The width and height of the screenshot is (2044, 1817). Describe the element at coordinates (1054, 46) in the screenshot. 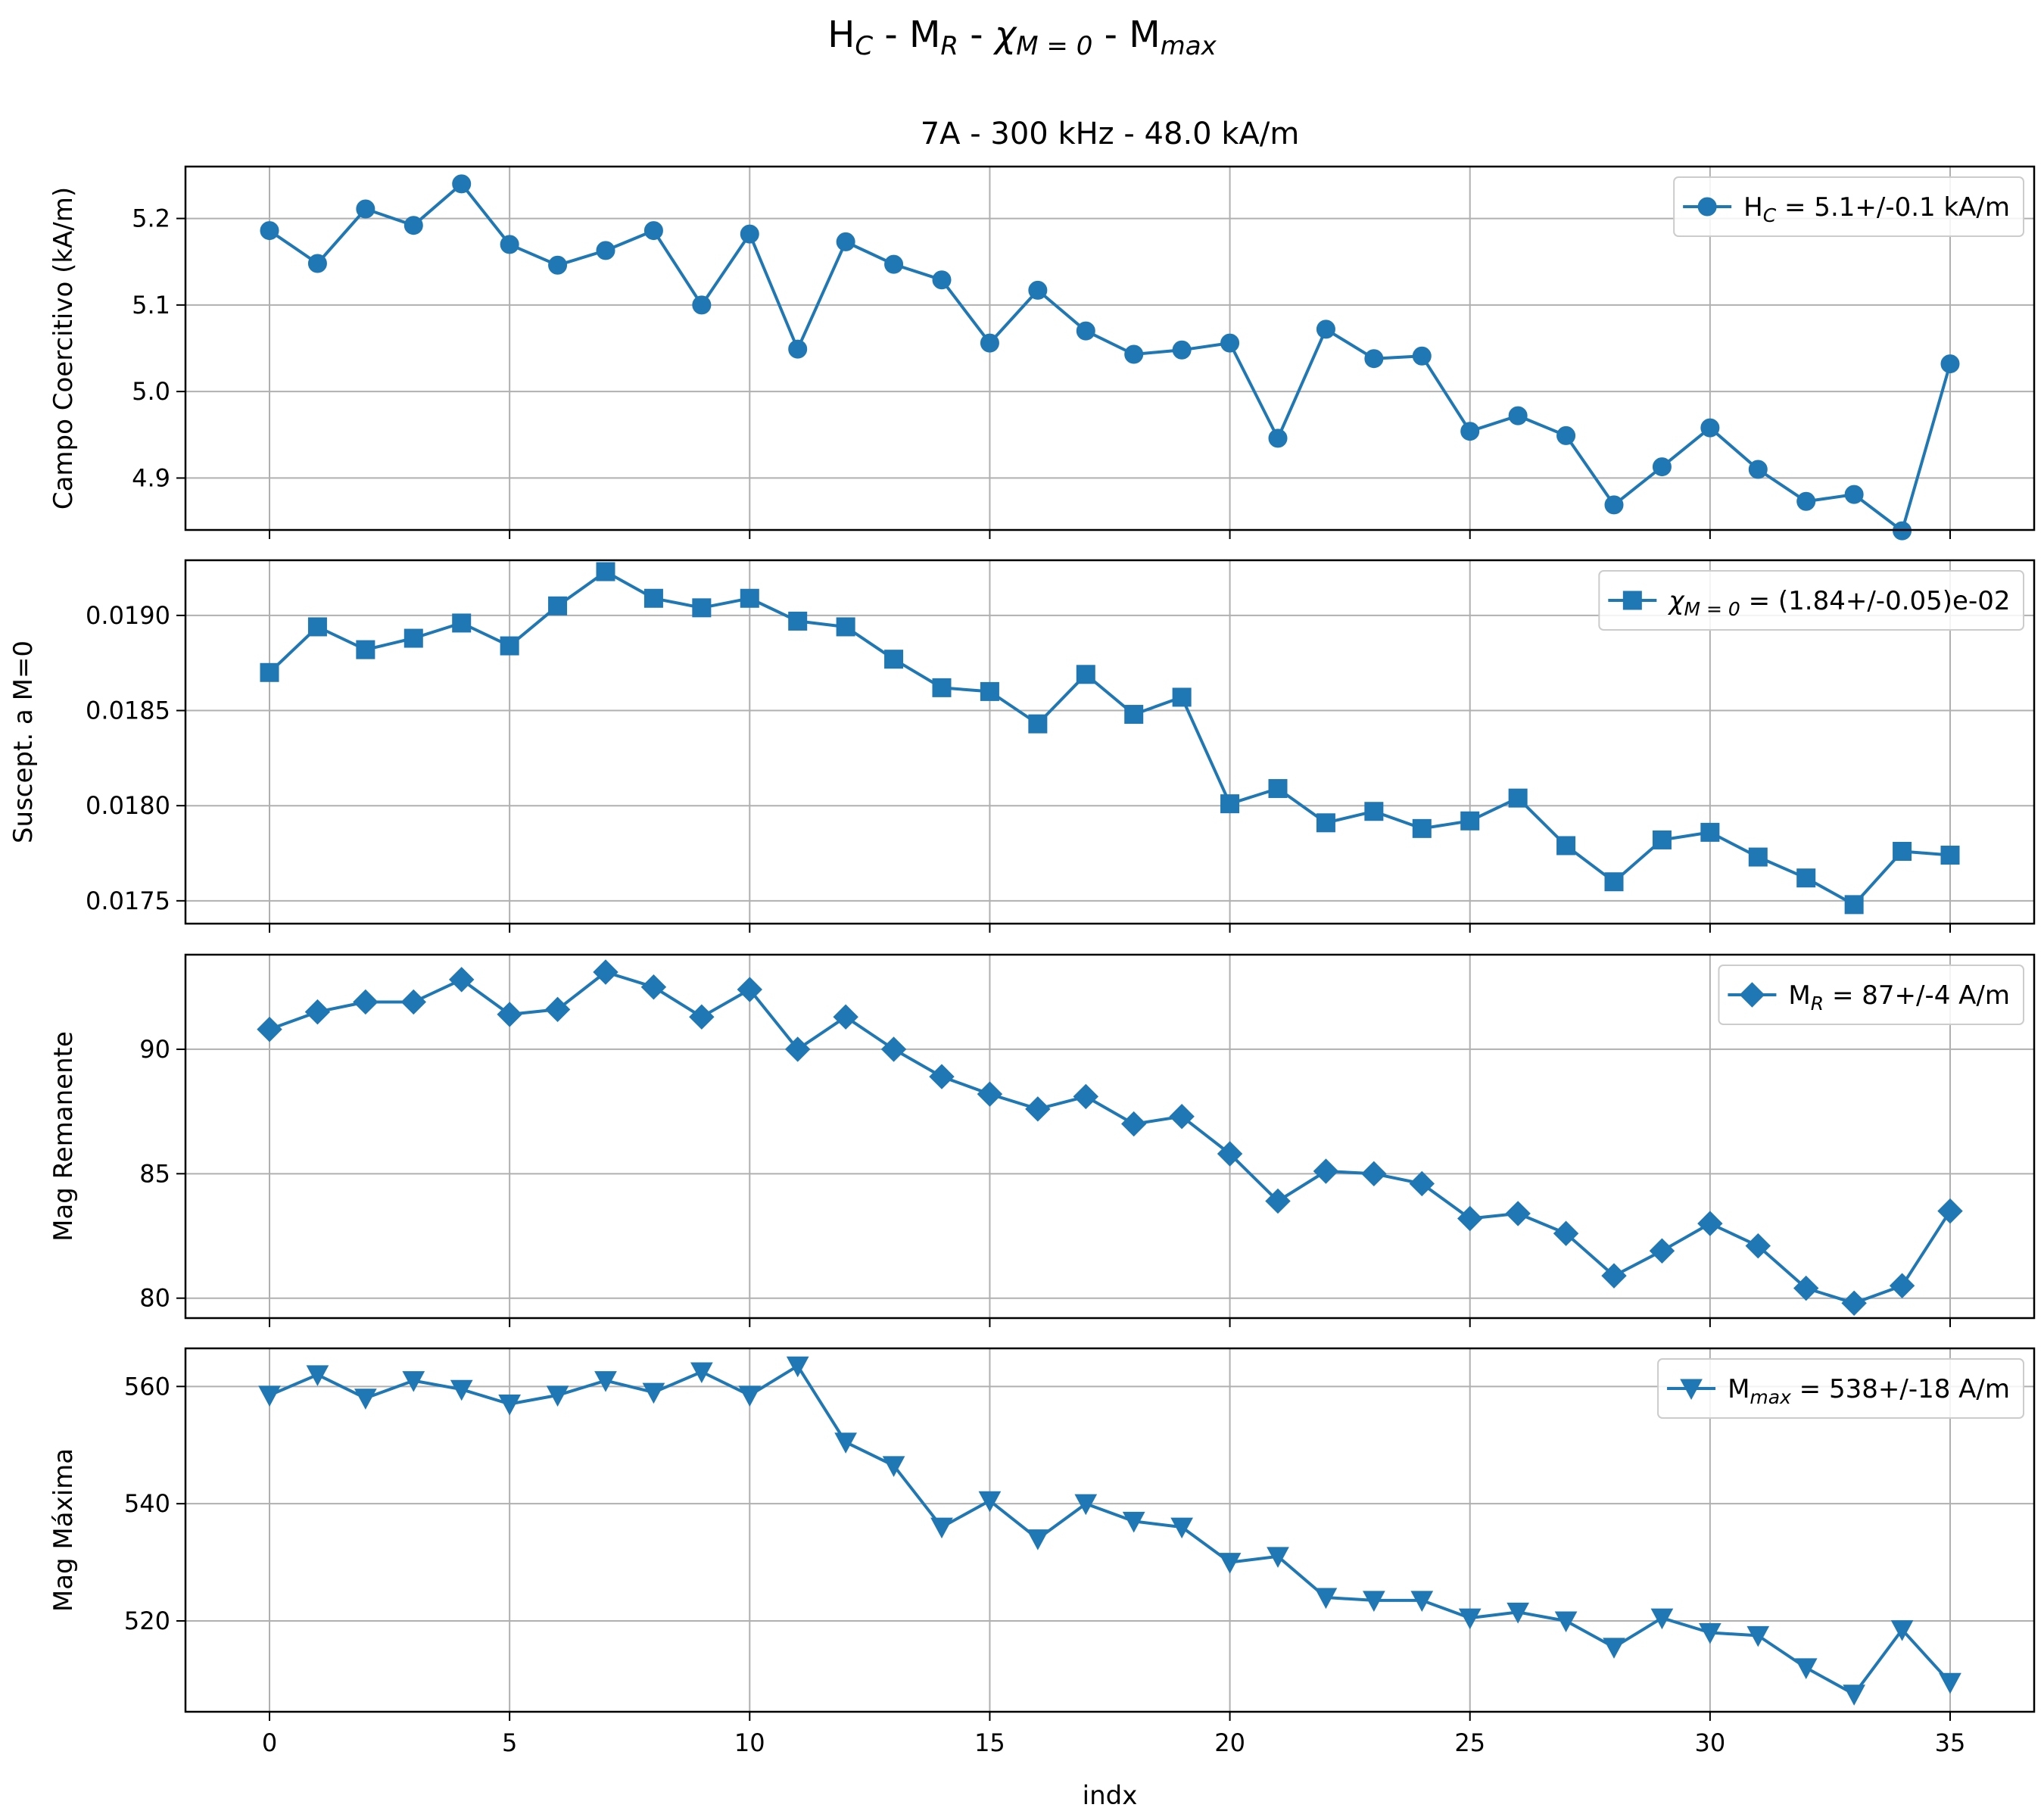

I see `suptitle-subscript: M = 0` at that location.